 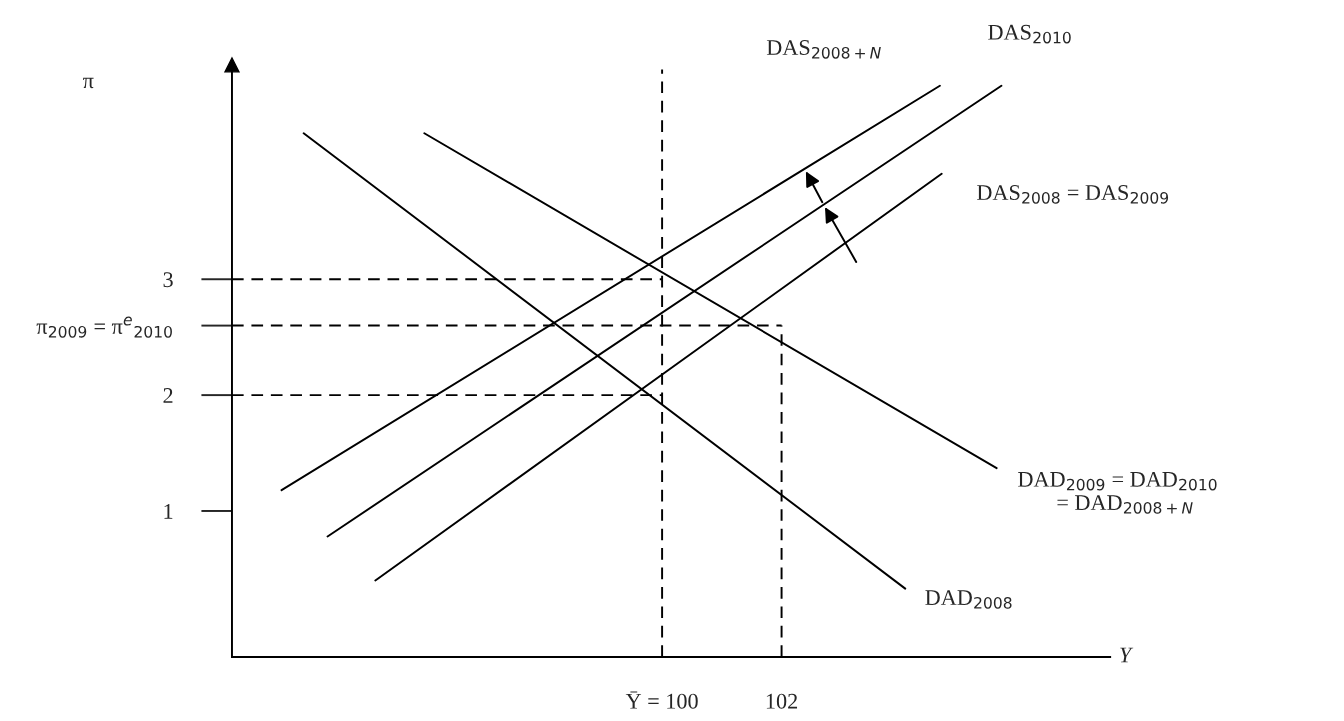 I want to click on x-tick-label: 102, so click(x=782, y=701).